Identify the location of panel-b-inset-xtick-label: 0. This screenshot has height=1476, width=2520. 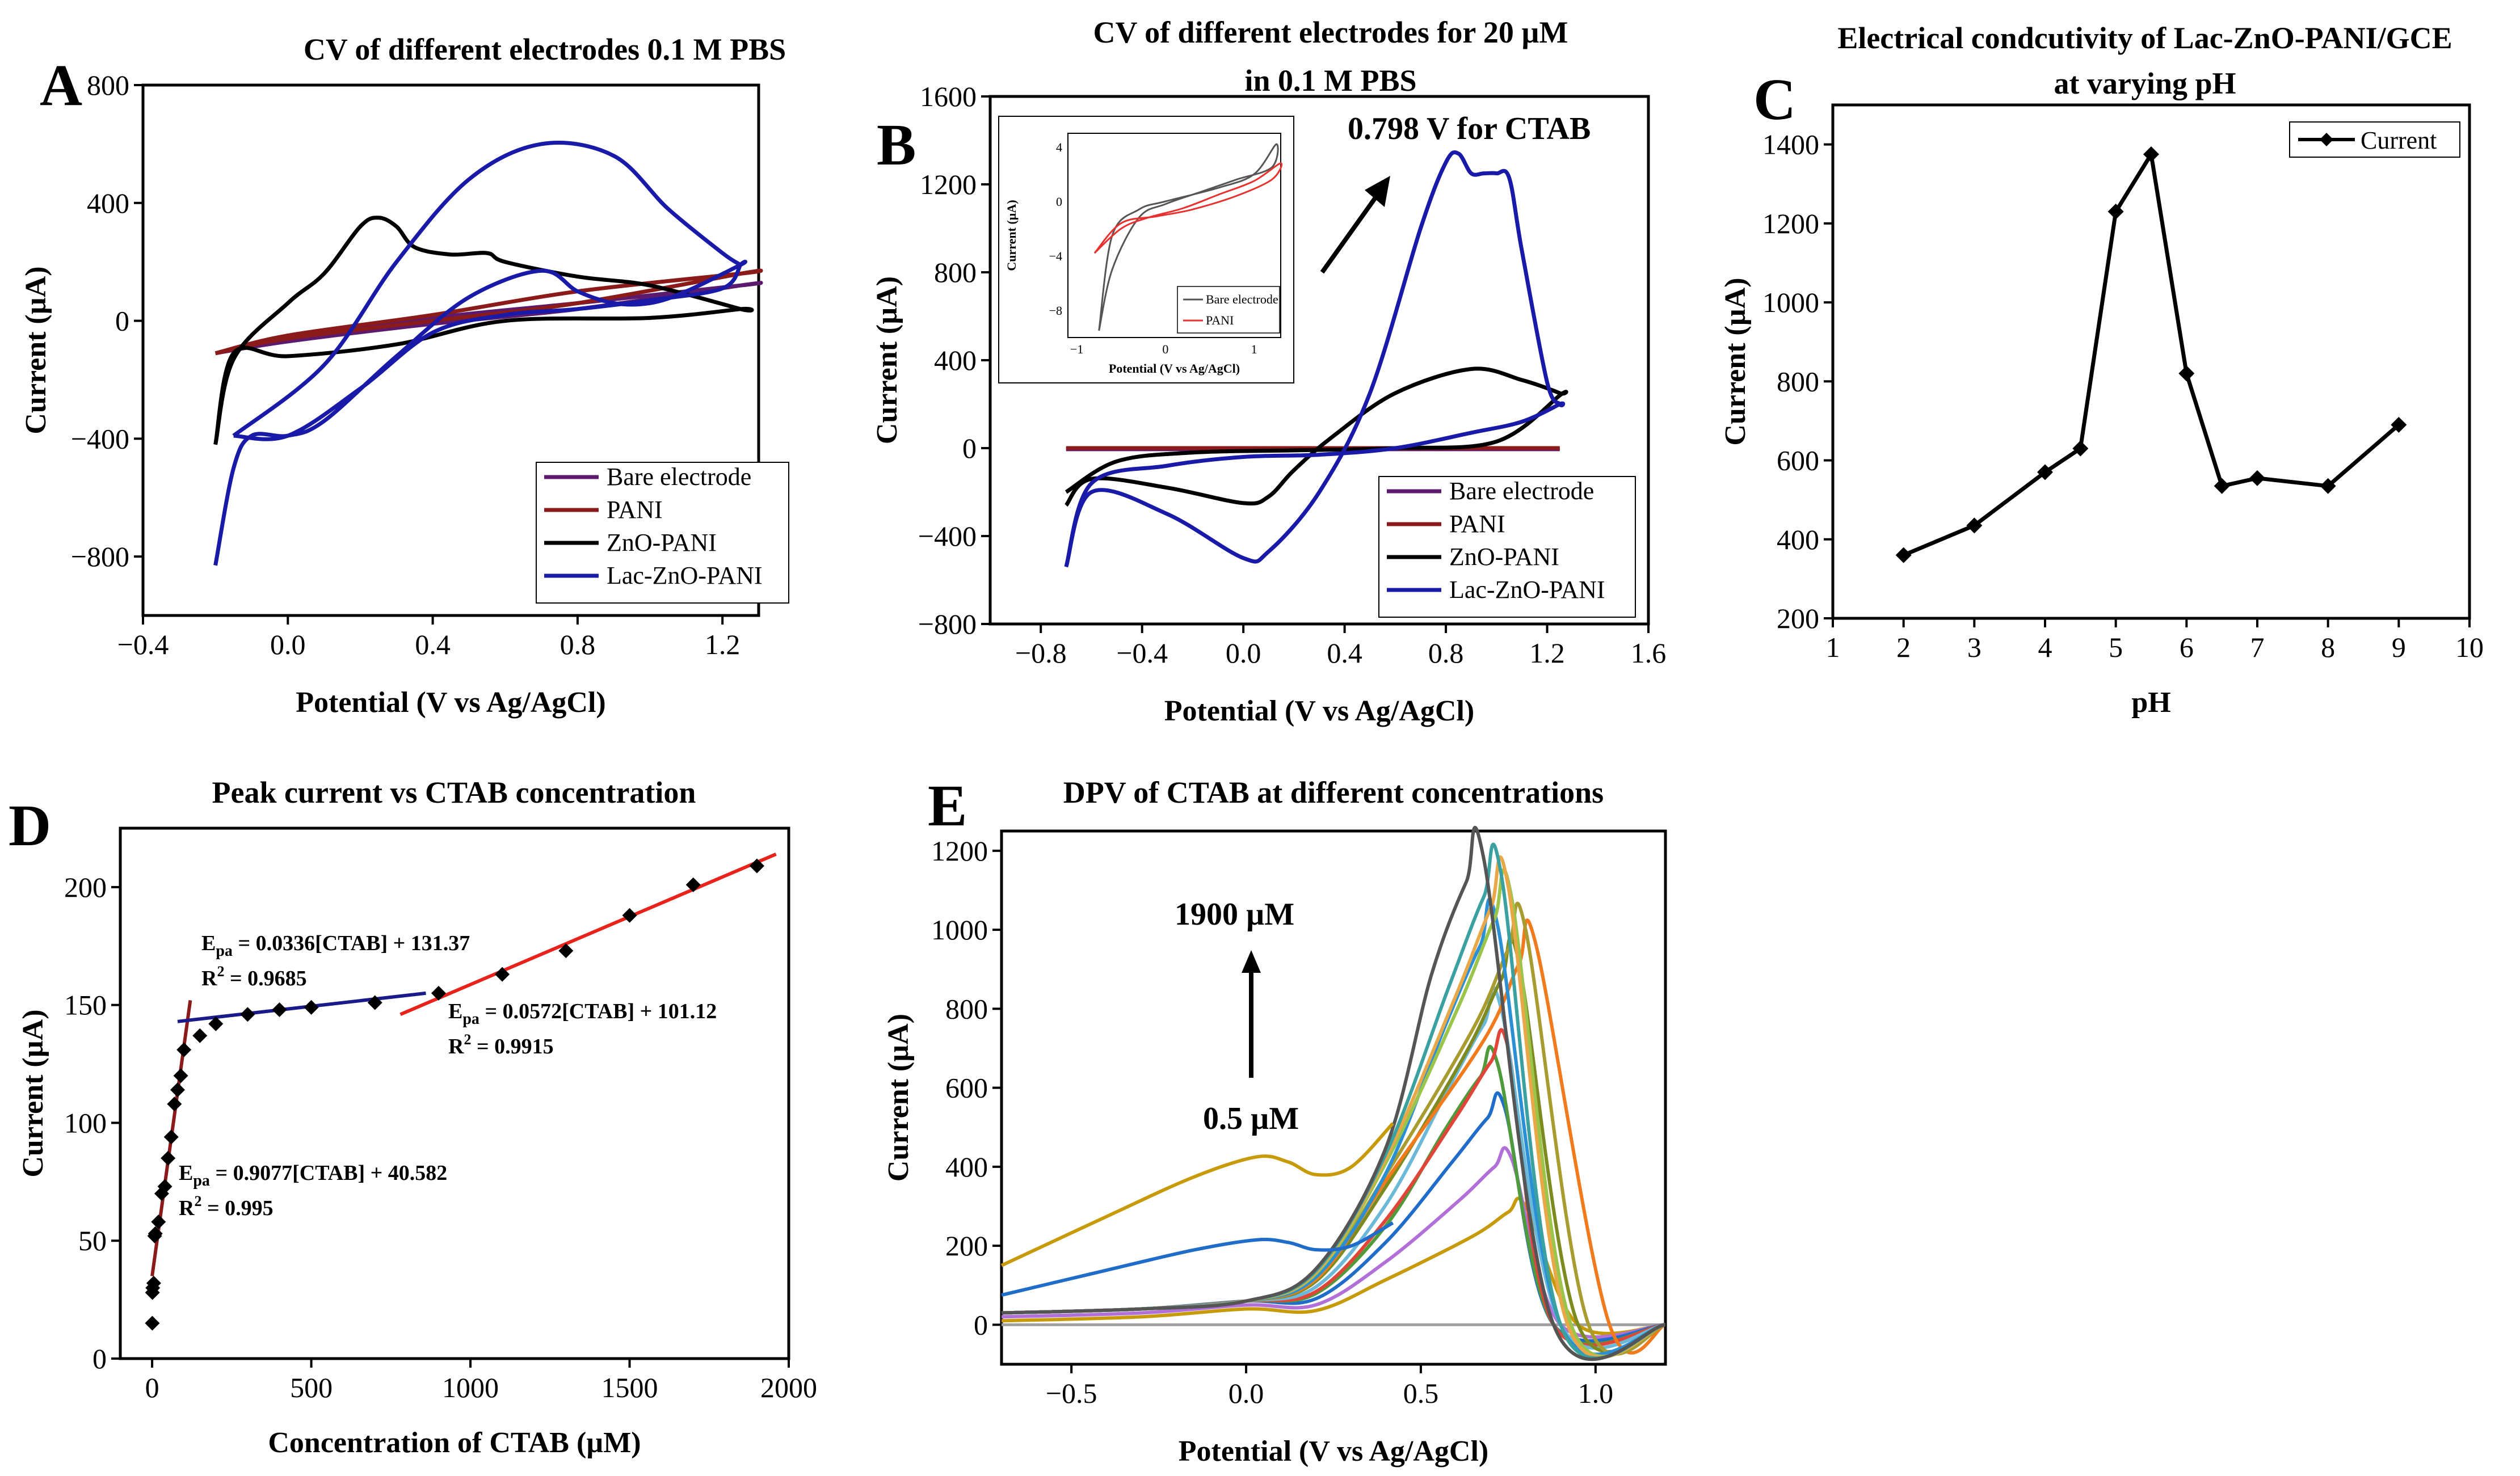
(1165, 349).